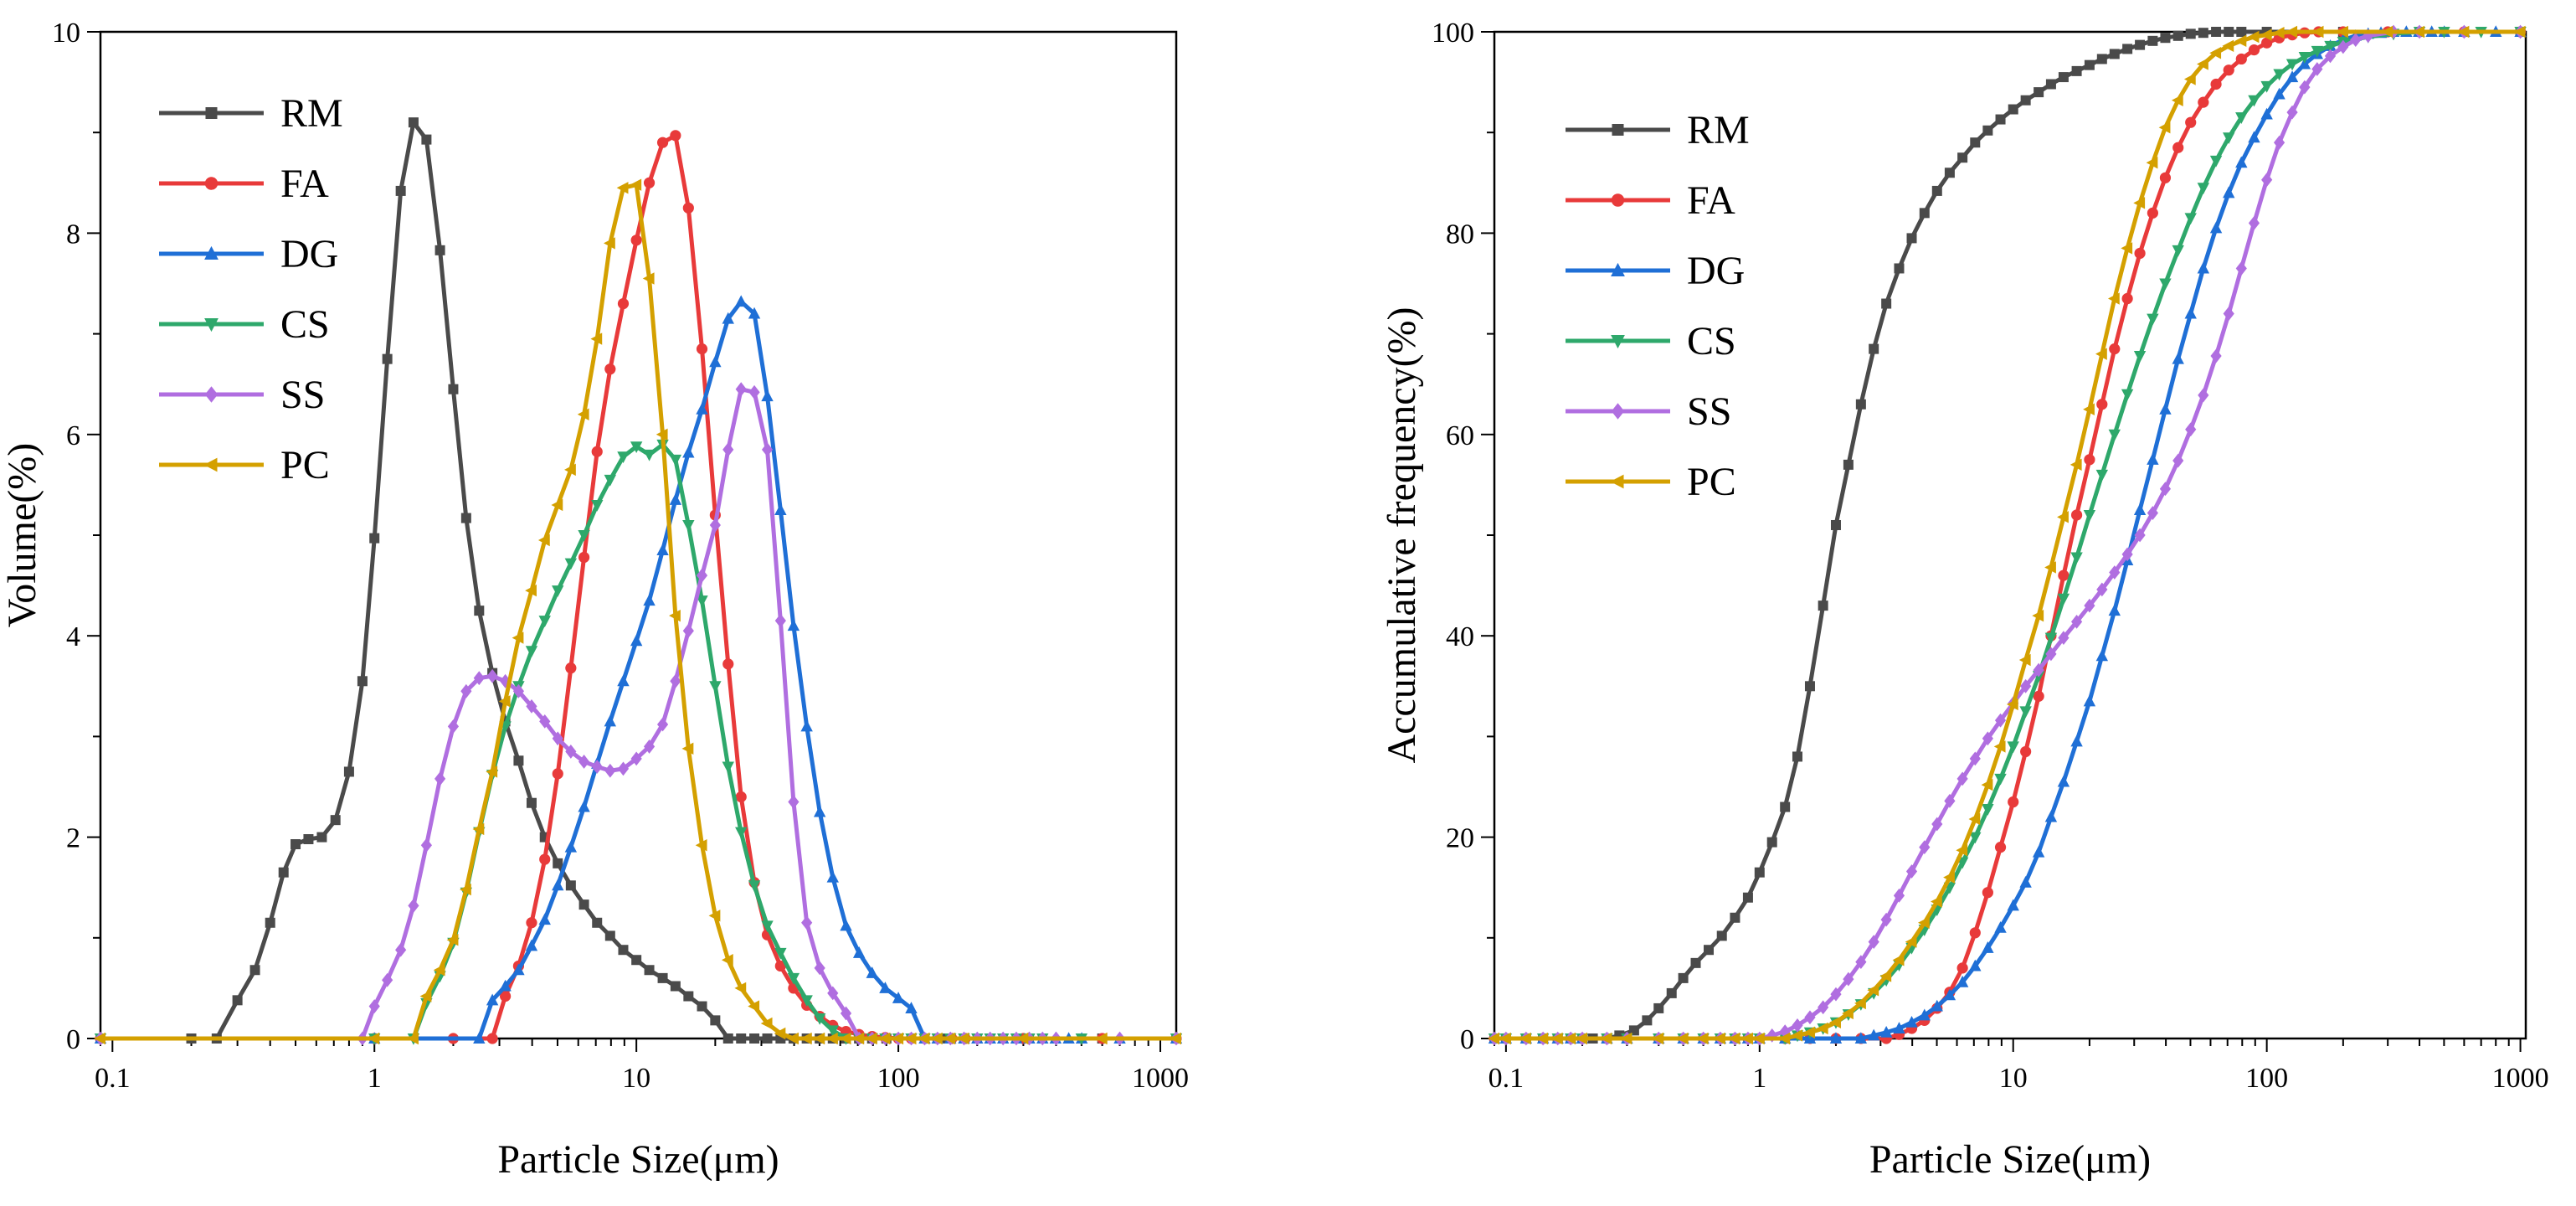  What do you see at coordinates (1712, 341) in the screenshot?
I see `legend-label: CS` at bounding box center [1712, 341].